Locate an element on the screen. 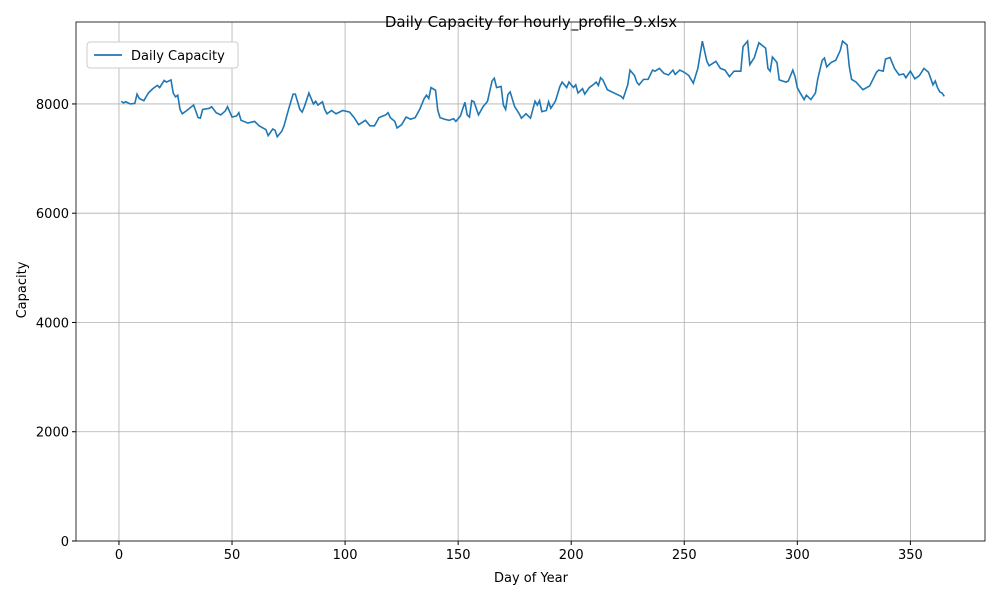 Image resolution: width=1000 pixels, height=604 pixels. y-axis-label: Capacity is located at coordinates (22, 289).